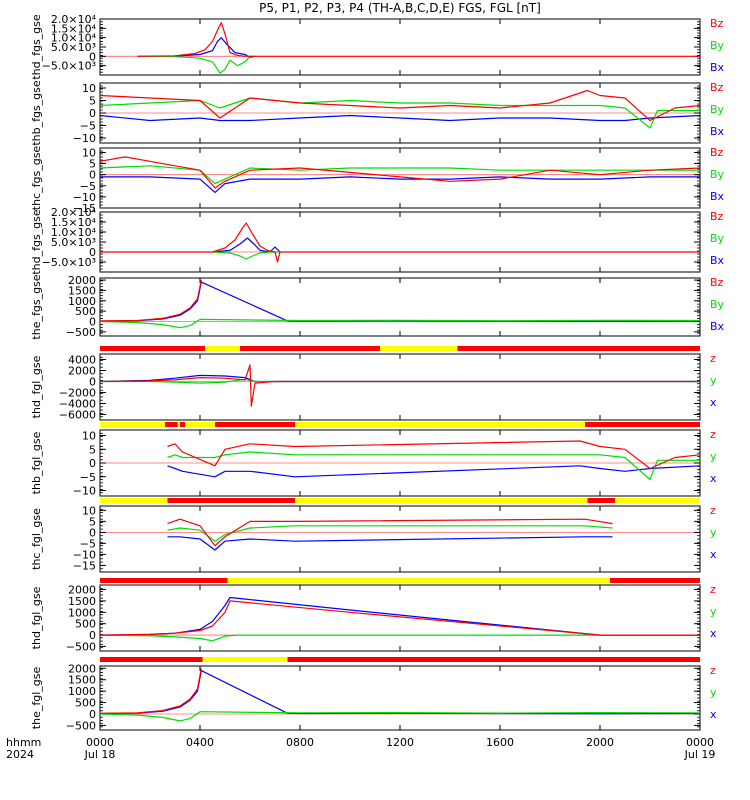 Image resolution: width=750 pixels, height=800 pixels. What do you see at coordinates (23, 742) in the screenshot?
I see `time-row-label: hhmm` at bounding box center [23, 742].